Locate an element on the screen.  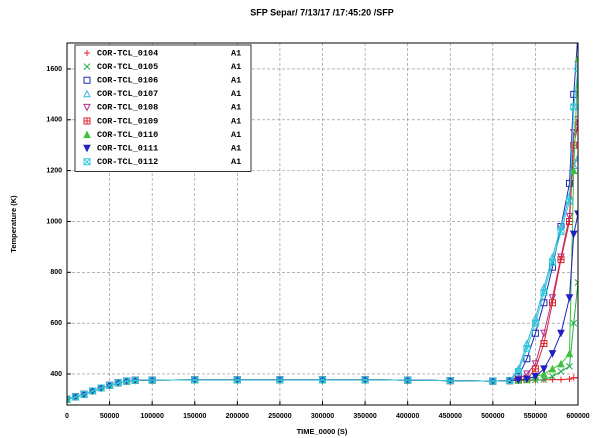
x-tick-label: 200000 is located at coordinates (237, 416).